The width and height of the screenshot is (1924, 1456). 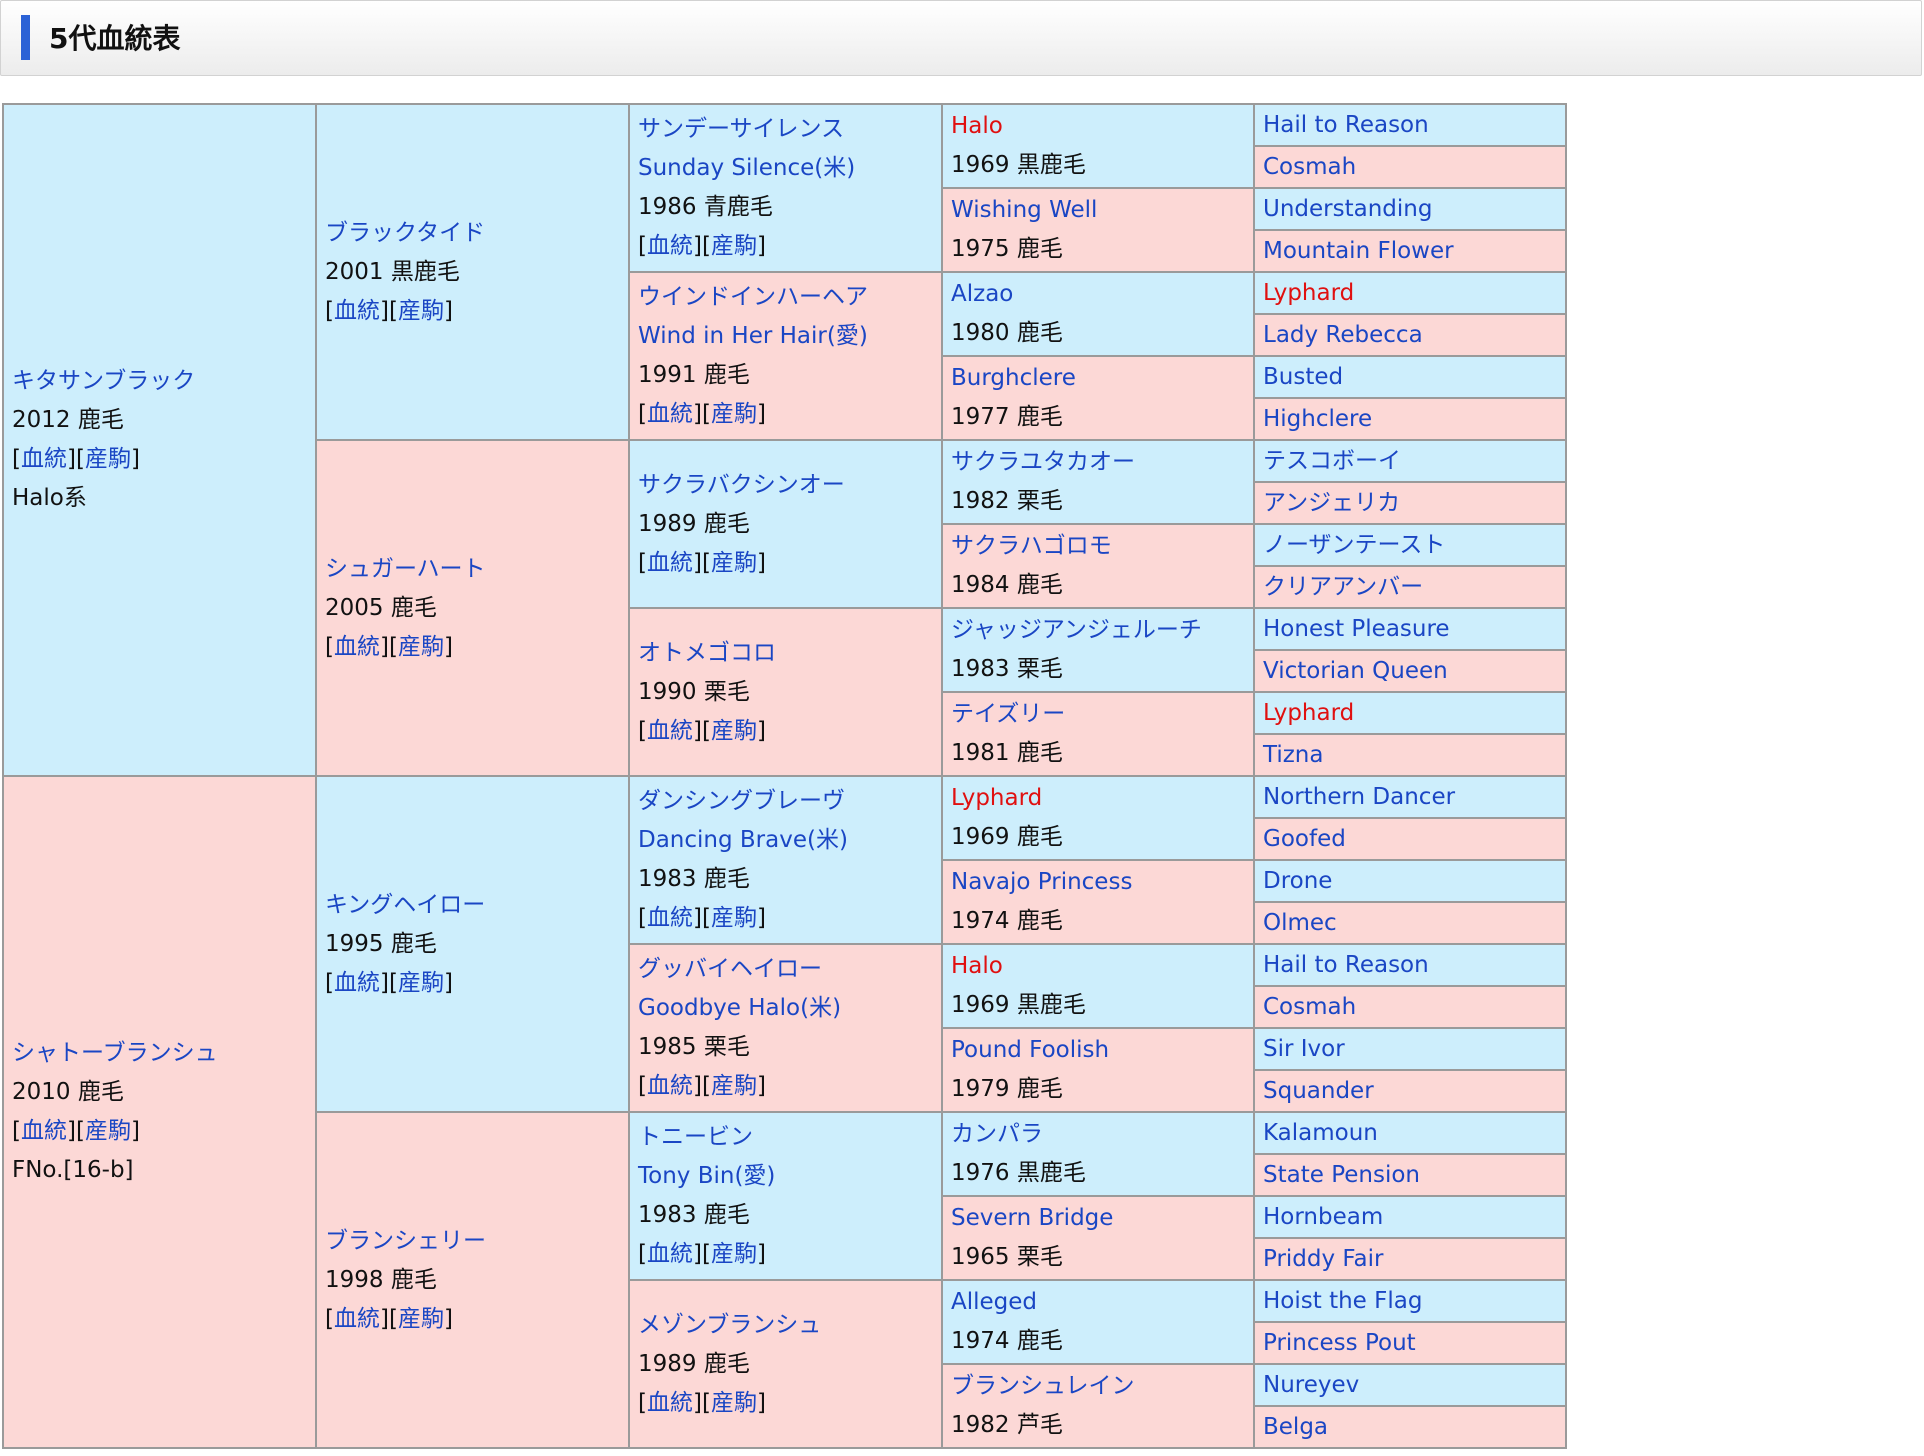 What do you see at coordinates (1348, 208) in the screenshot?
I see `horse-name-link: Understanding` at bounding box center [1348, 208].